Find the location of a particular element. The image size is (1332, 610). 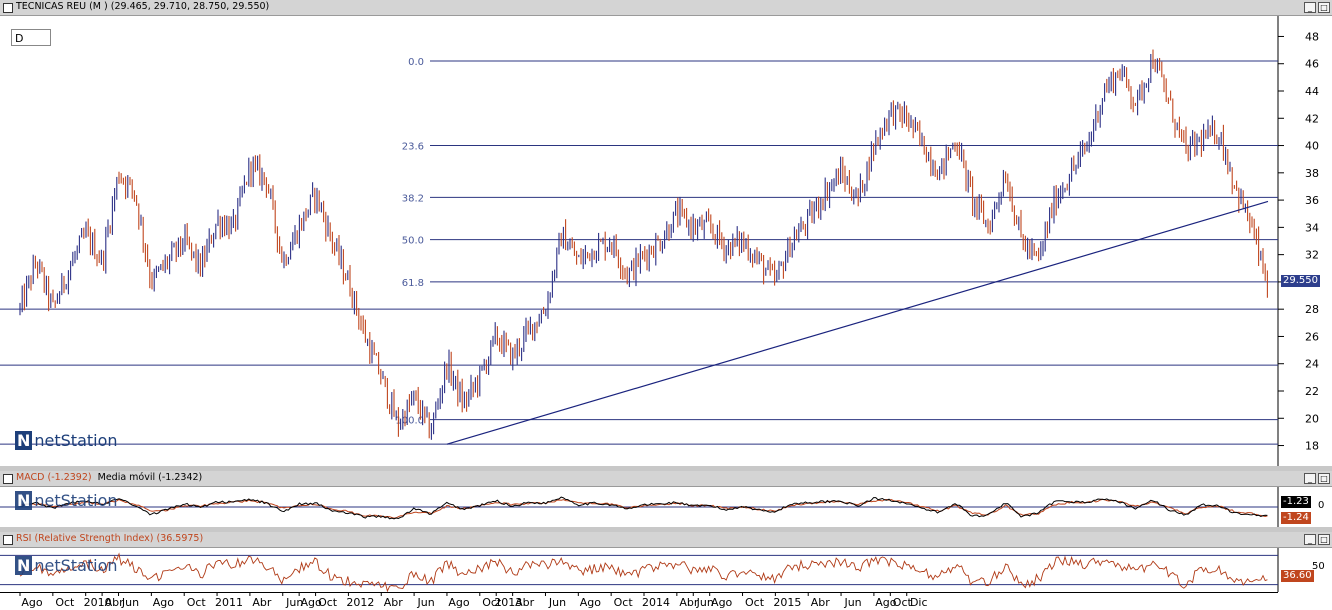

macd-panel-titlebar: MACD (-1.2392) Media móvil (-1.2342) _ □ is located at coordinates (666, 479).